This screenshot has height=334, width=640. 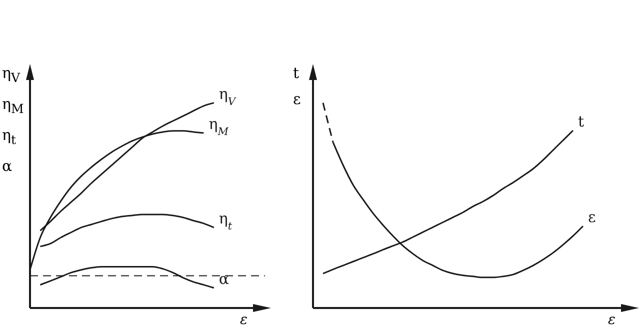 I want to click on series-label: t, so click(x=581, y=121).